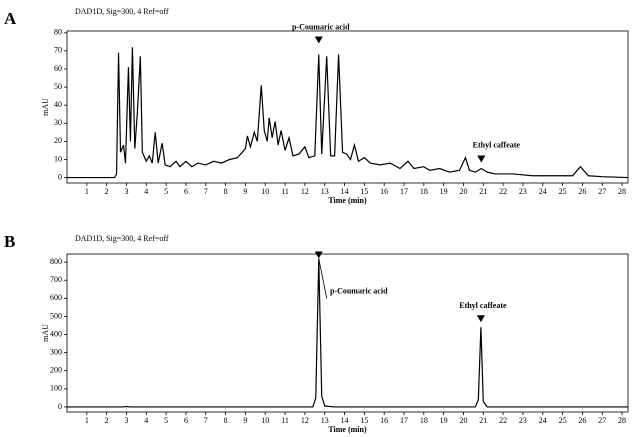 This screenshot has width=642, height=437. I want to click on y-tick-label: 30, so click(58, 122).